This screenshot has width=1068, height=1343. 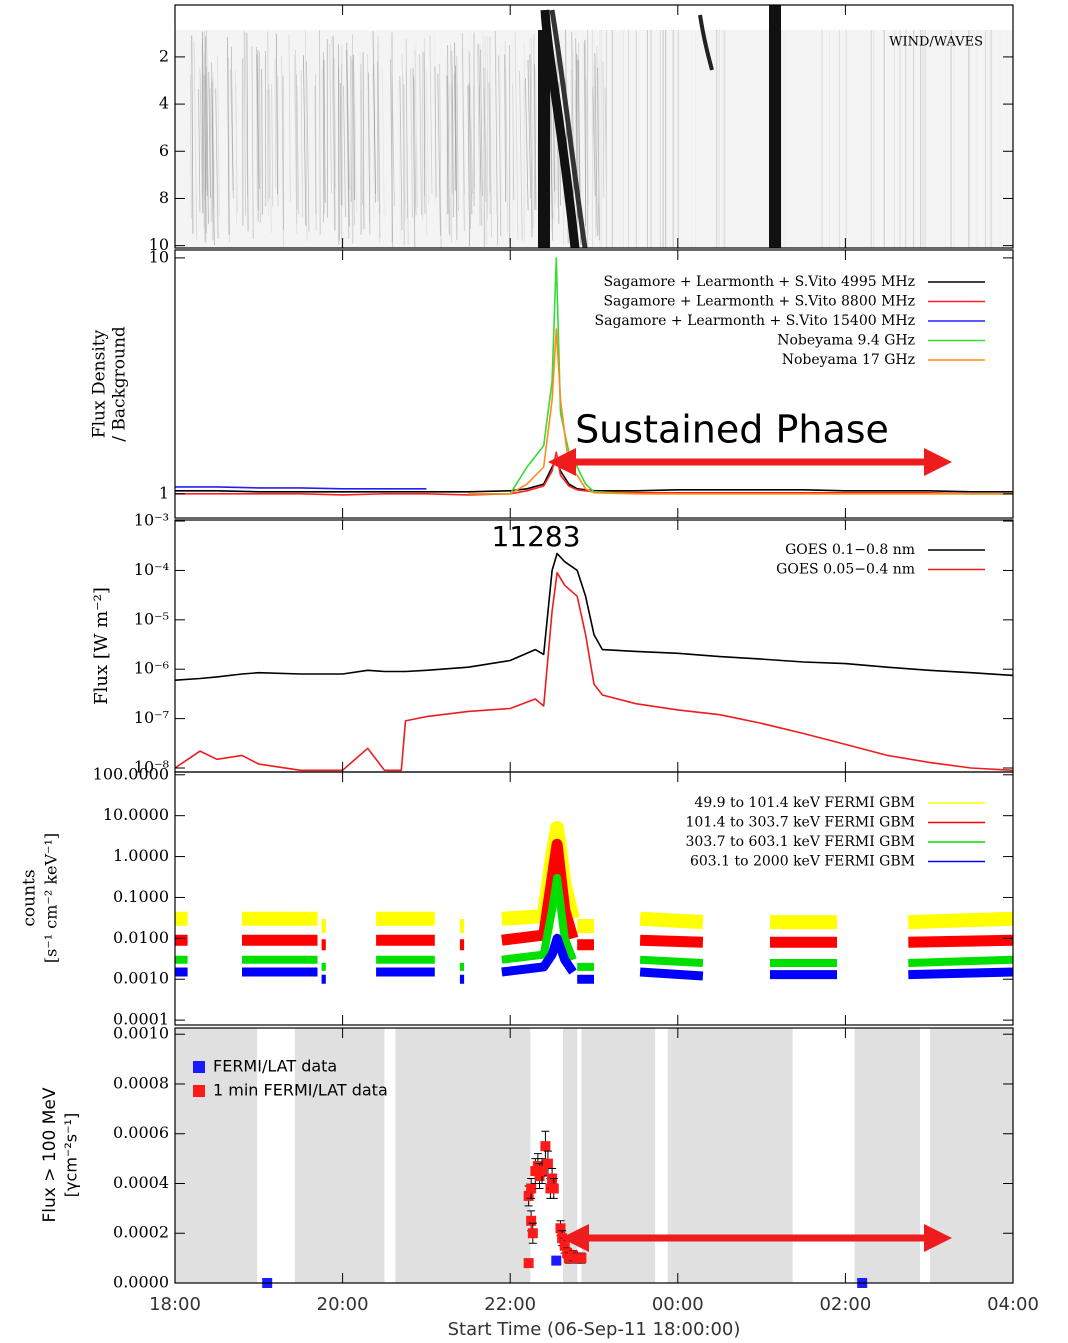 I want to click on legend-label: 1 min FERMI/LAT data, so click(x=300, y=1090).